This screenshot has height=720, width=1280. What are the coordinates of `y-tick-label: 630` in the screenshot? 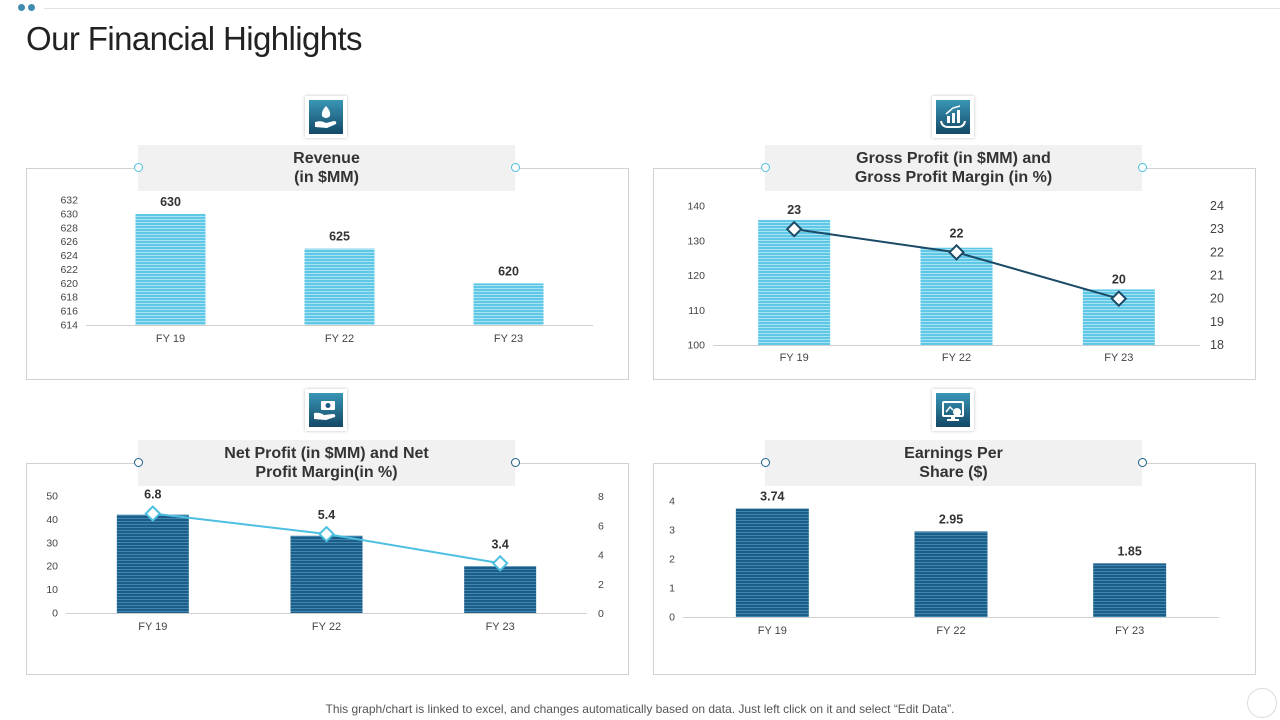 It's located at (69, 214).